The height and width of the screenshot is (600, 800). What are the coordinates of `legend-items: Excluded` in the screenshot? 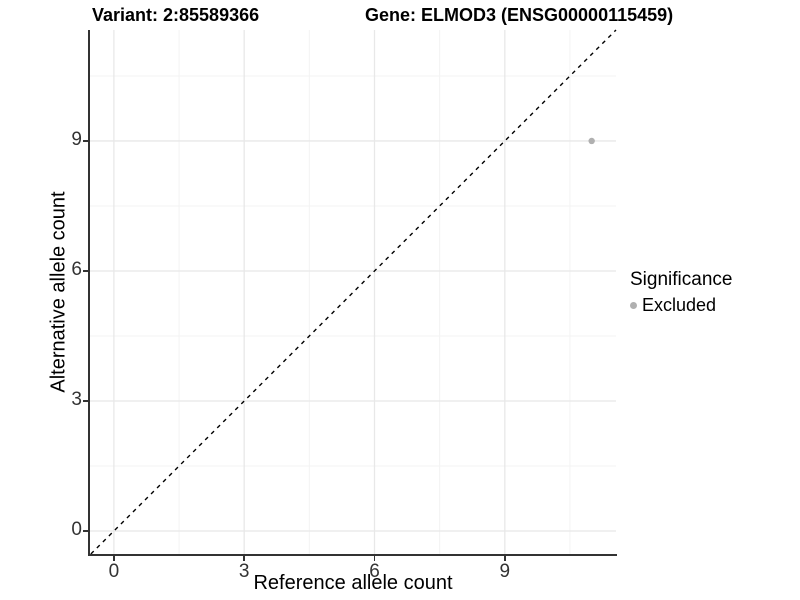 It's located at (681, 305).